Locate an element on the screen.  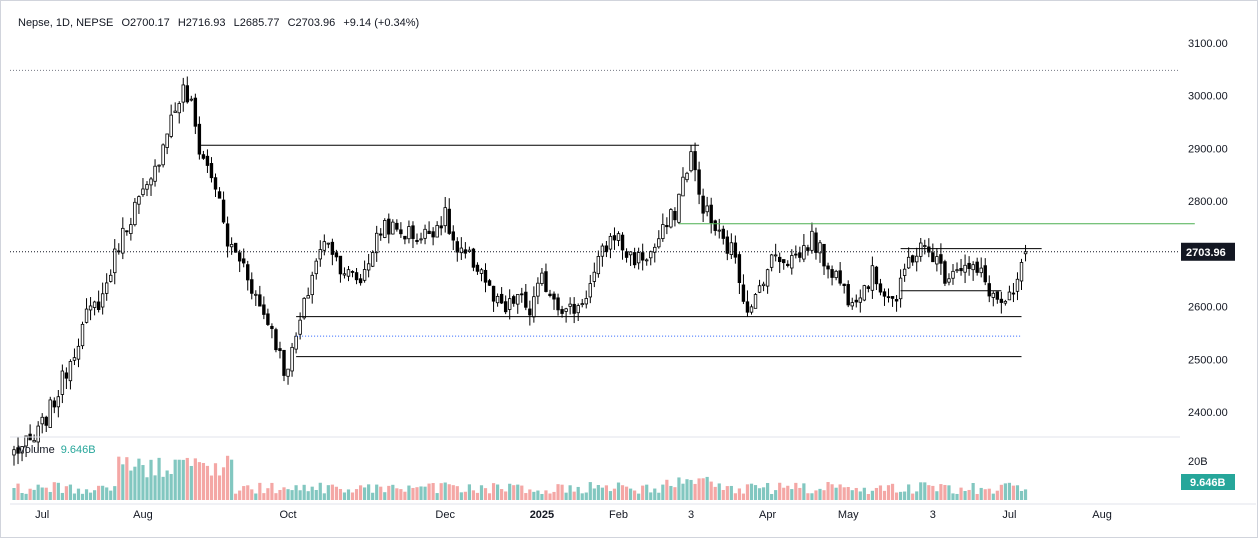
x-tick-label: 3 is located at coordinates (691, 515).